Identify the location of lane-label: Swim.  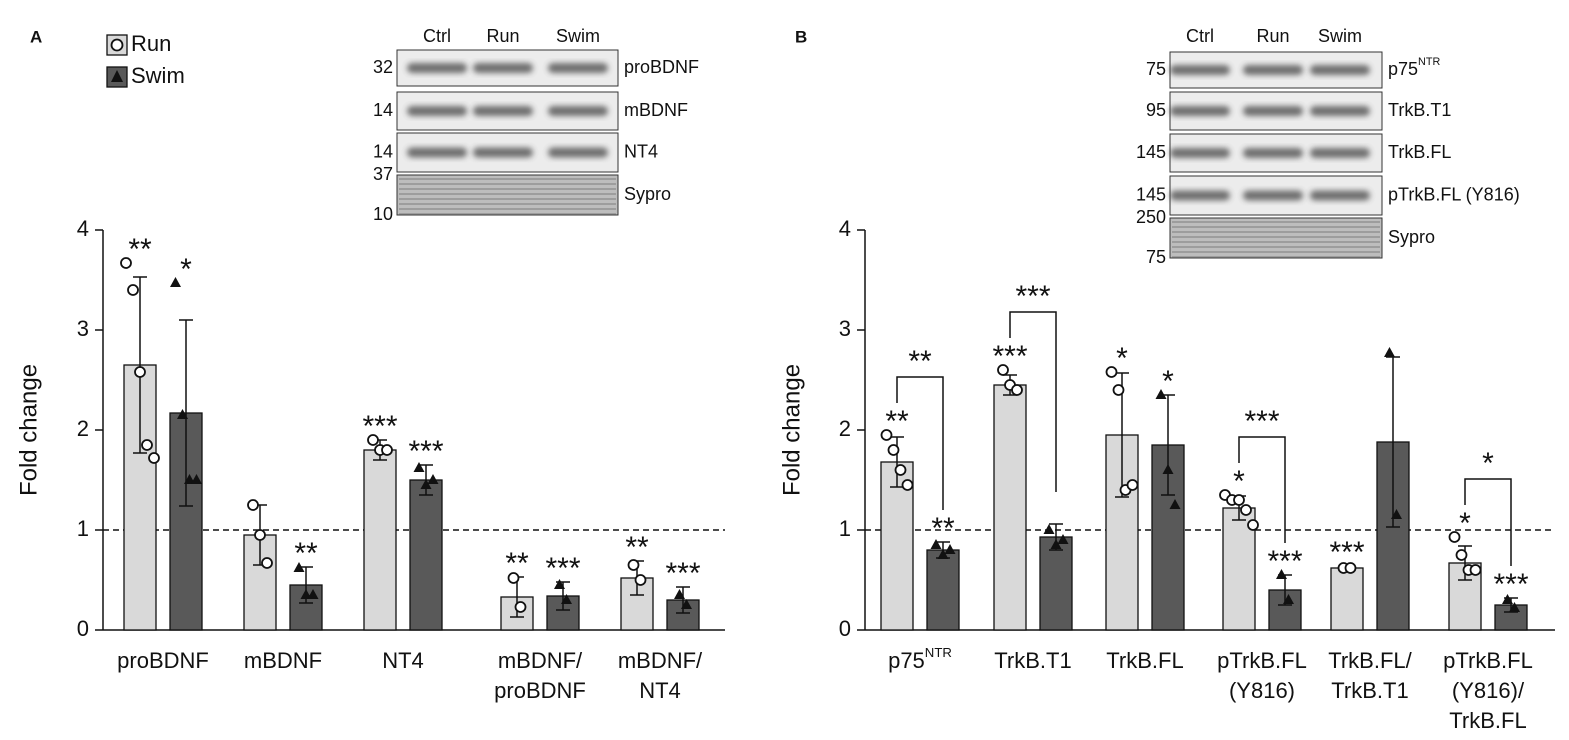
(1340, 36).